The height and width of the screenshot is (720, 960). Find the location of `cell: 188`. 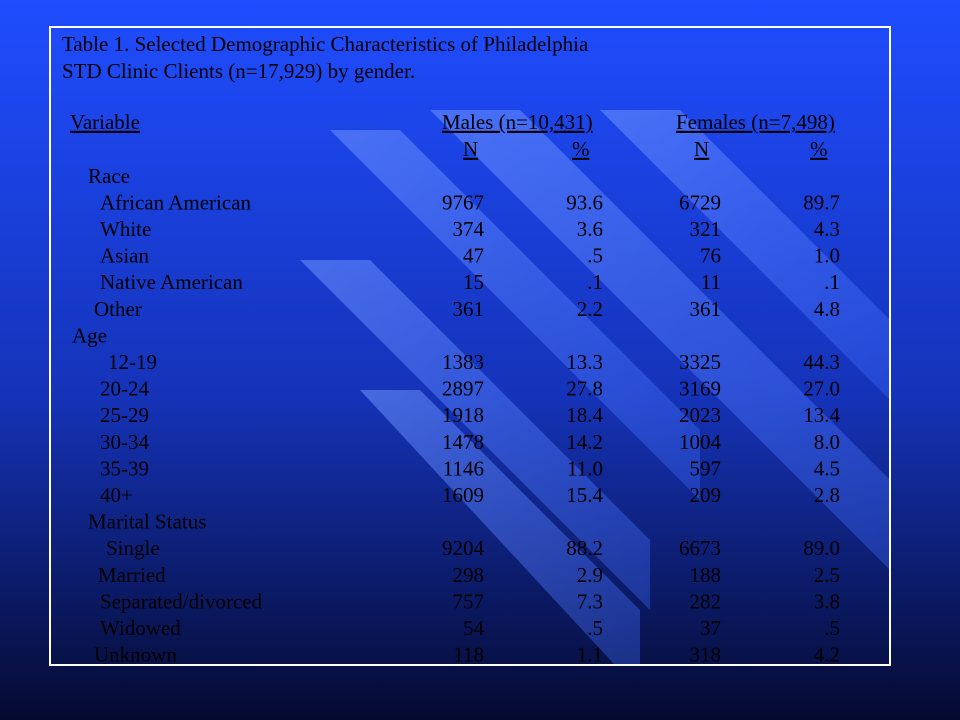

cell: 188 is located at coordinates (706, 575).